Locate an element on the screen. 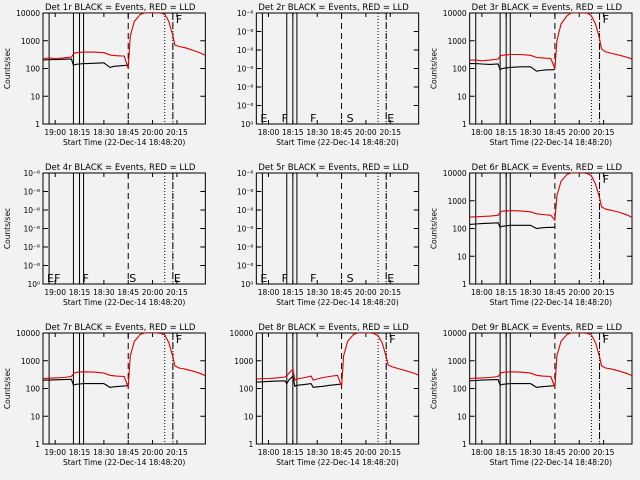 The image size is (640, 480). panel-title: Det 5r BLACK = Events, RED = LLD is located at coordinates (333, 168).